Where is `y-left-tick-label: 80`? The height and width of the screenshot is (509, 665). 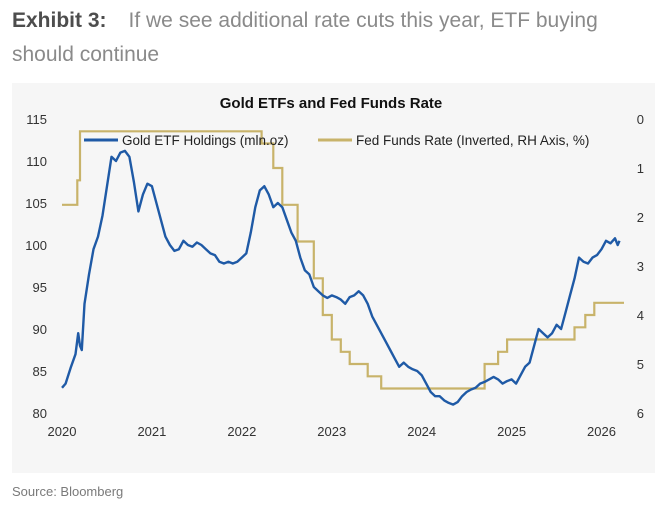
y-left-tick-label: 80 is located at coordinates (40, 413).